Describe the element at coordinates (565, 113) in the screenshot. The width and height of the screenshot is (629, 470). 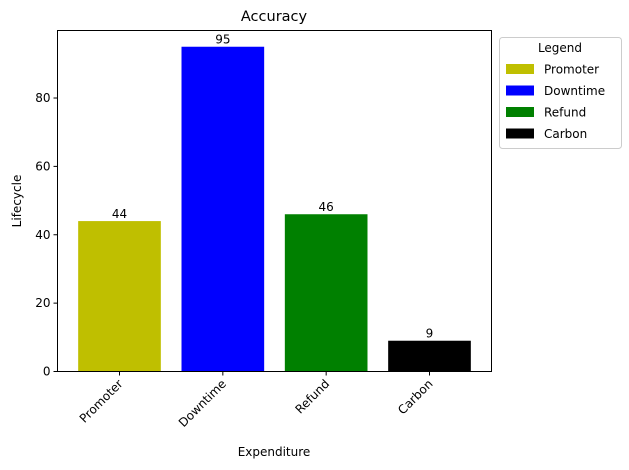
I see `legend-label: Refund` at that location.